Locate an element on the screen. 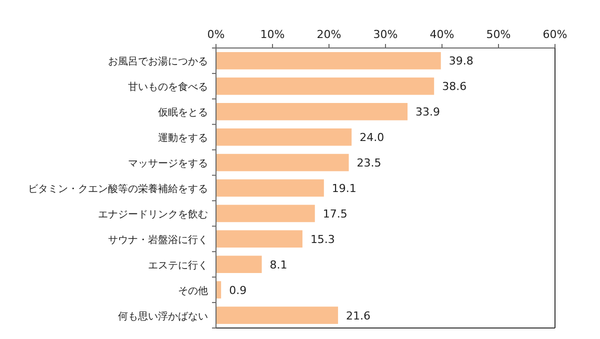  x-tick-label: 60% is located at coordinates (555, 34).